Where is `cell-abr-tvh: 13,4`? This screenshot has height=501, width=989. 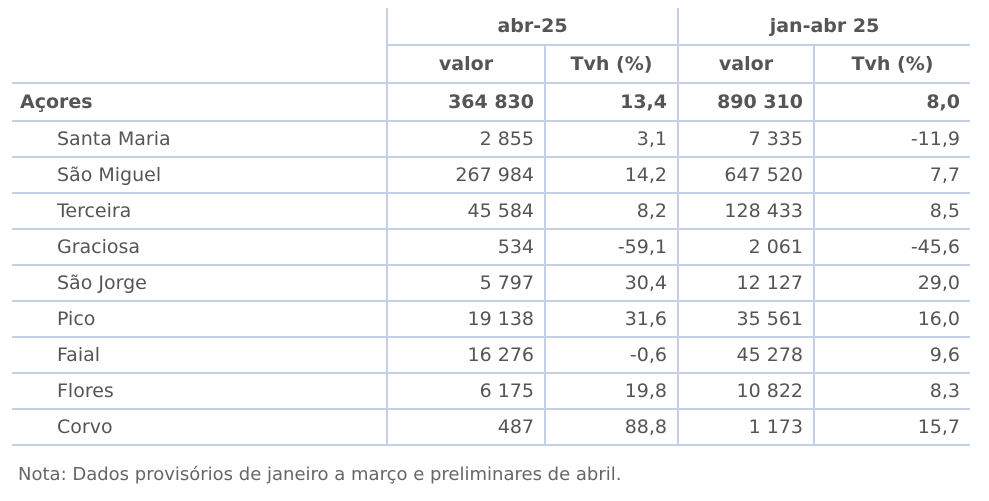 cell-abr-tvh: 13,4 is located at coordinates (611, 102).